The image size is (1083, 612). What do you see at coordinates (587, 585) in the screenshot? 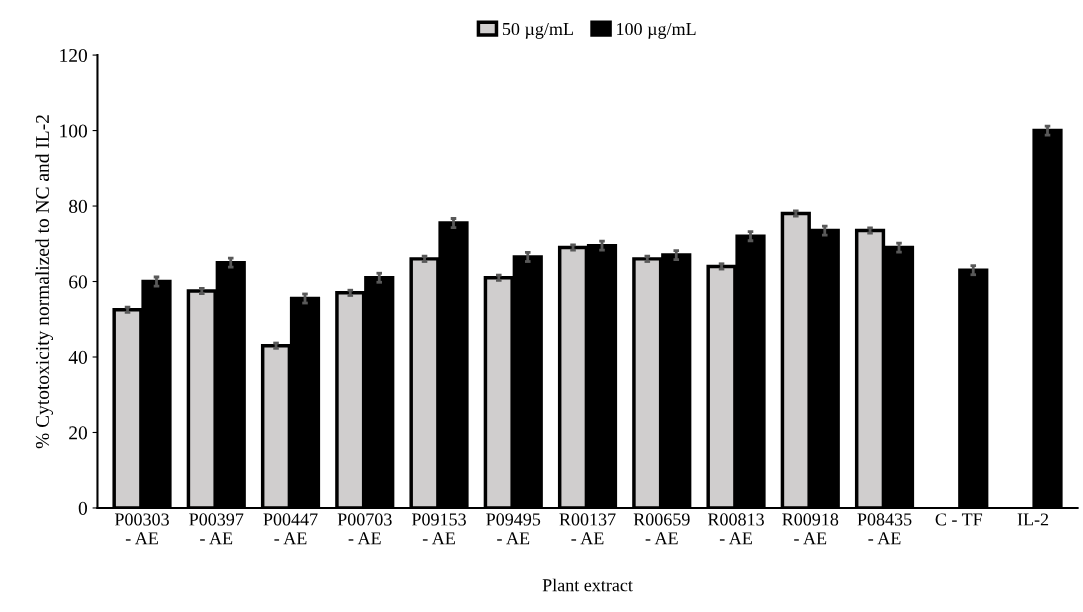
I see `x-axis-title: Plant extract` at bounding box center [587, 585].